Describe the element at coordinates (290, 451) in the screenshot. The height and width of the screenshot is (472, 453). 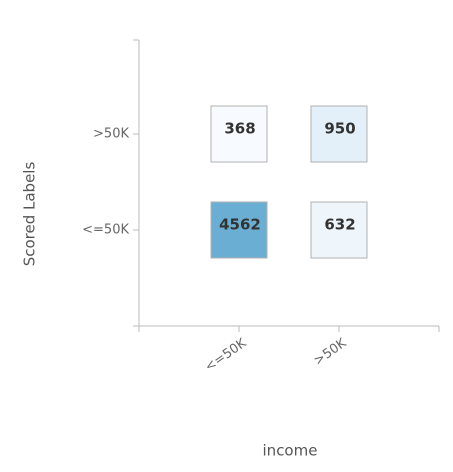
I see `x-axis-title: income` at that location.